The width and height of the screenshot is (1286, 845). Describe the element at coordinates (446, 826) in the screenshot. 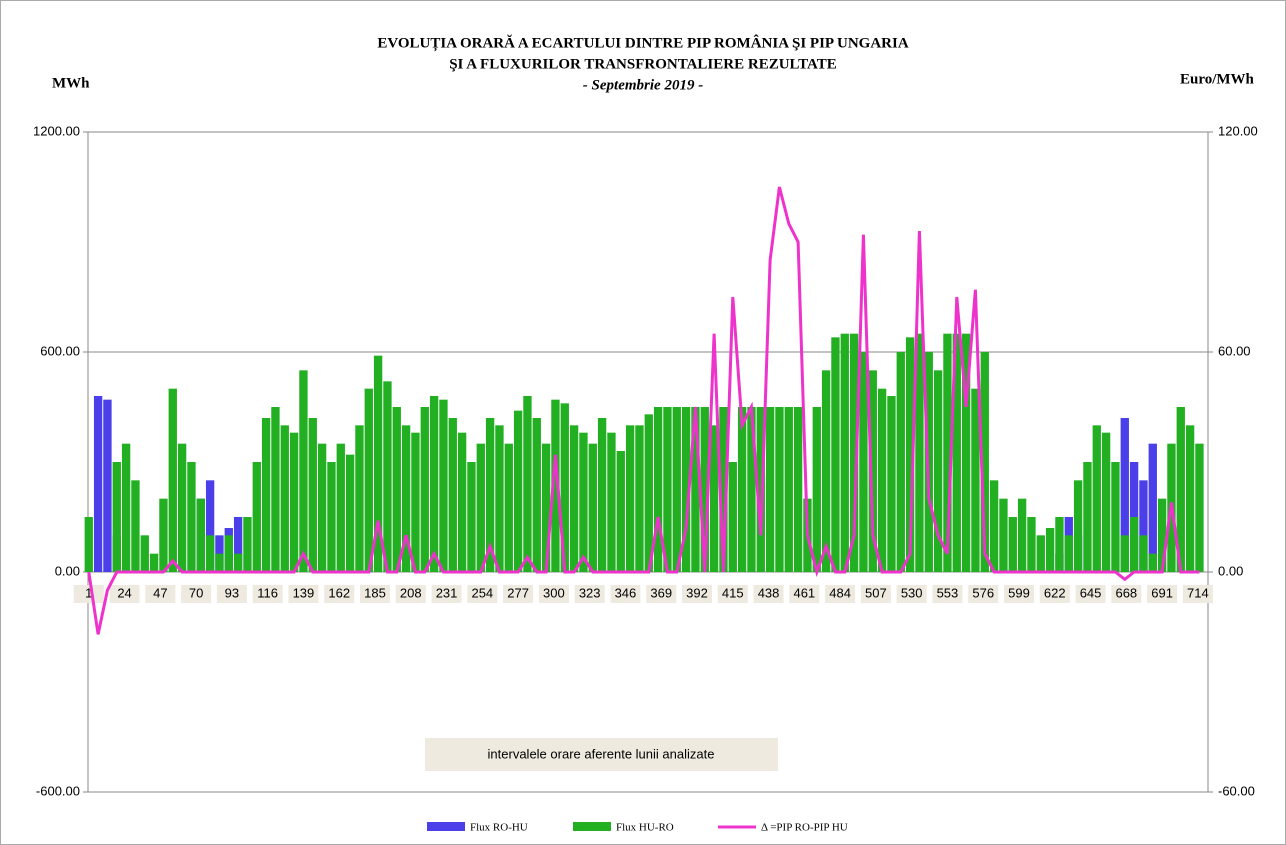

I see `legend-swatch` at that location.